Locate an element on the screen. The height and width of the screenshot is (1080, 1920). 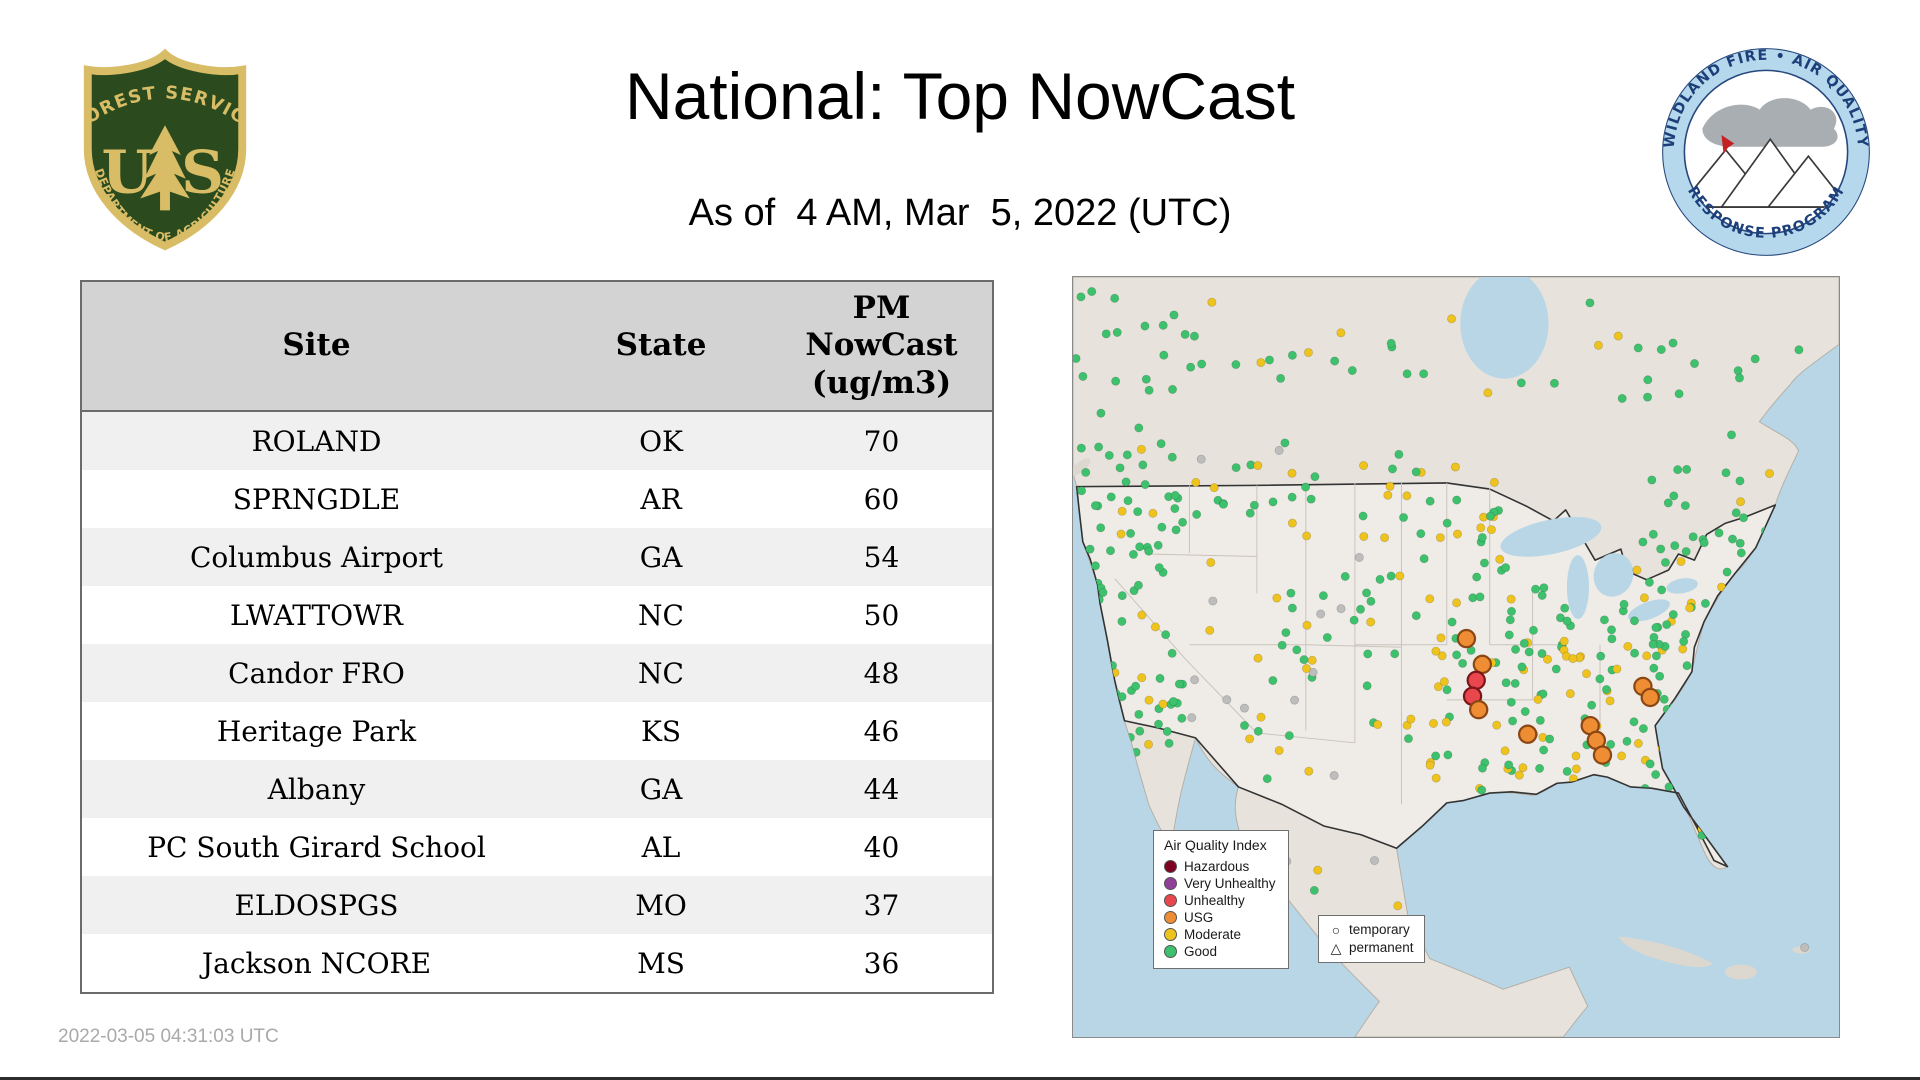
state-cell: AR is located at coordinates (661, 499).